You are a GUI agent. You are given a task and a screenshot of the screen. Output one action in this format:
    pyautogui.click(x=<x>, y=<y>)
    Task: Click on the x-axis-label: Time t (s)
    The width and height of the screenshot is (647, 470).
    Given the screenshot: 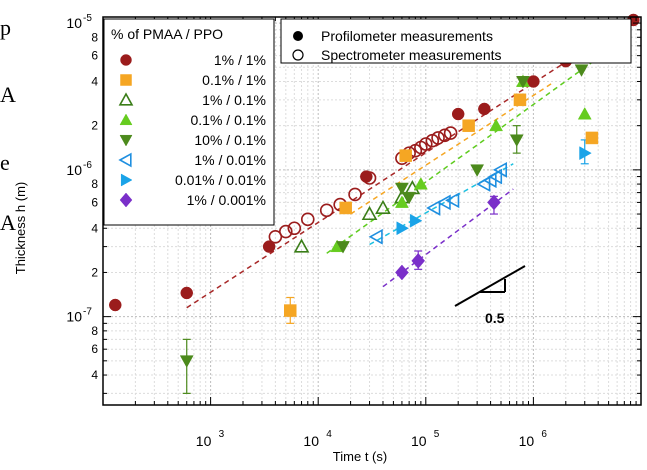 What is the action you would take?
    pyautogui.click(x=360, y=456)
    